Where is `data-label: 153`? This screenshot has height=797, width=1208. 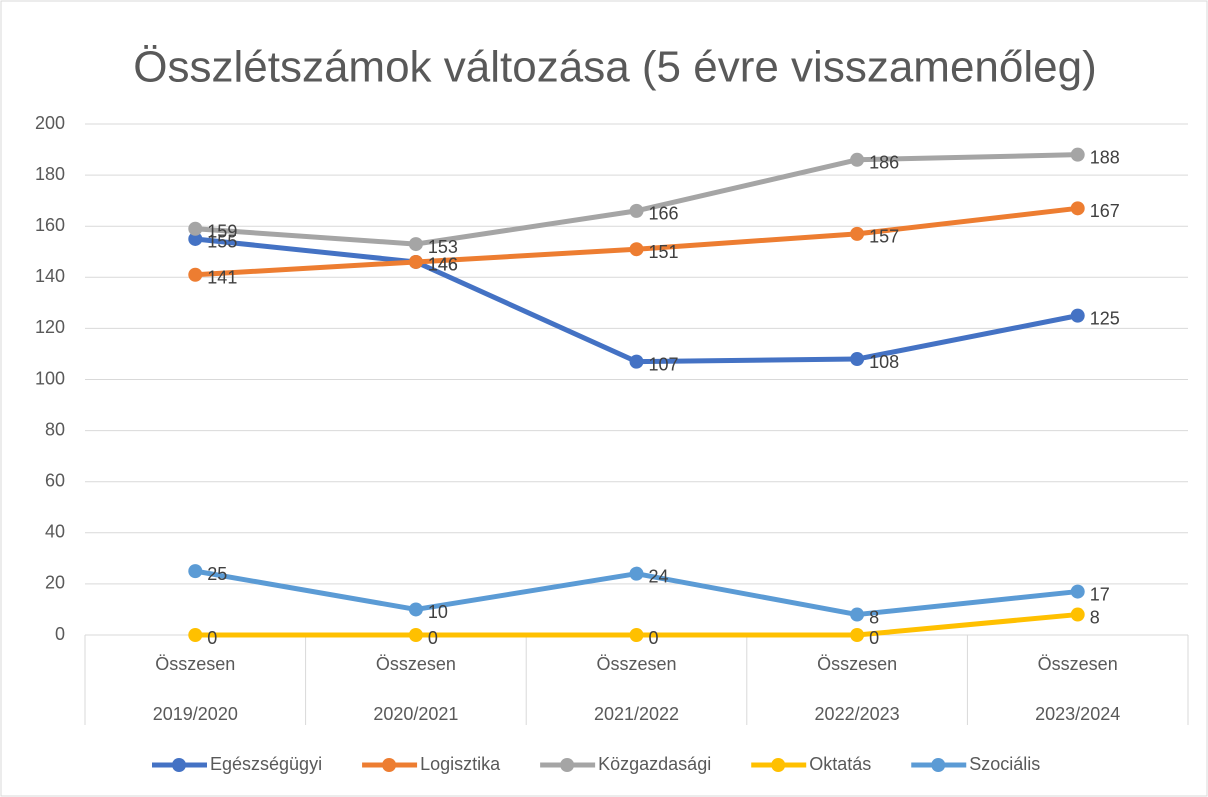 data-label: 153 is located at coordinates (443, 247).